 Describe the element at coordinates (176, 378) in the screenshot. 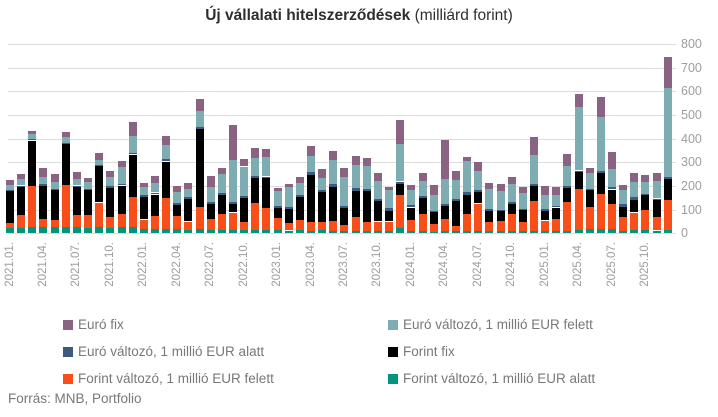

I see `legend-label: Forint változó, 1 millió EUR felett` at that location.